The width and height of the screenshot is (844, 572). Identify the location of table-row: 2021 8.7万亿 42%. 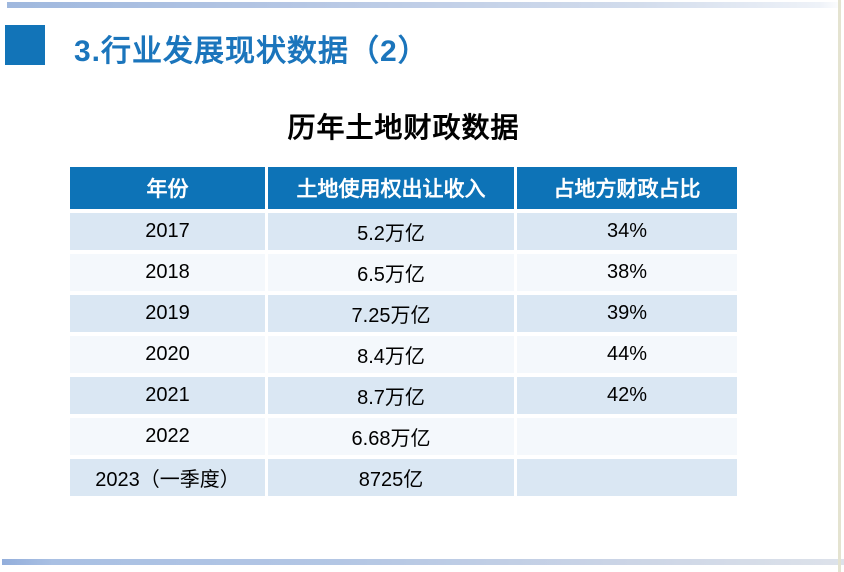
(403, 395).